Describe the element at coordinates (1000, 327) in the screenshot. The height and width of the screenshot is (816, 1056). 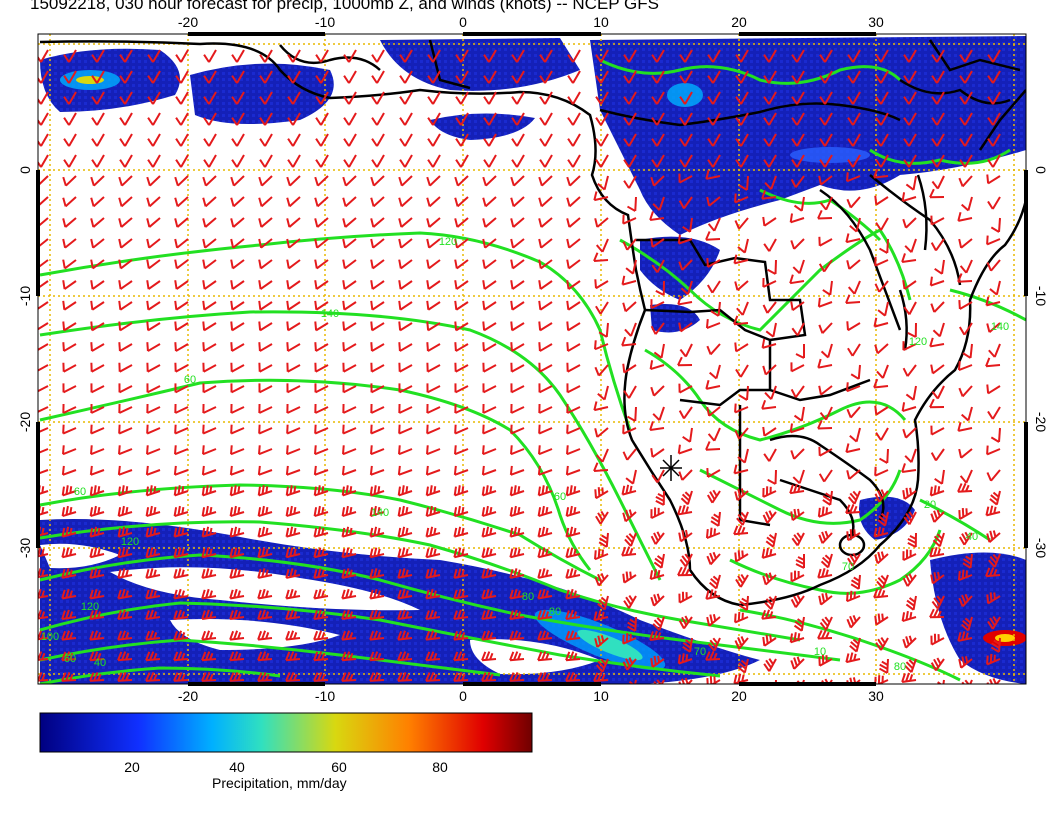
I see `contour-label: 140` at that location.